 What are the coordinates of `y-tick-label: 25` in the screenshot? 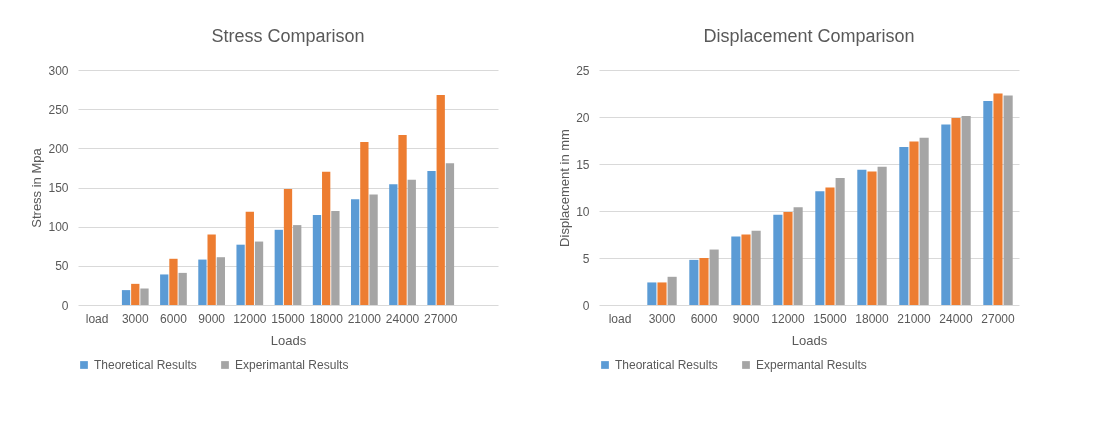 It's located at (583, 70).